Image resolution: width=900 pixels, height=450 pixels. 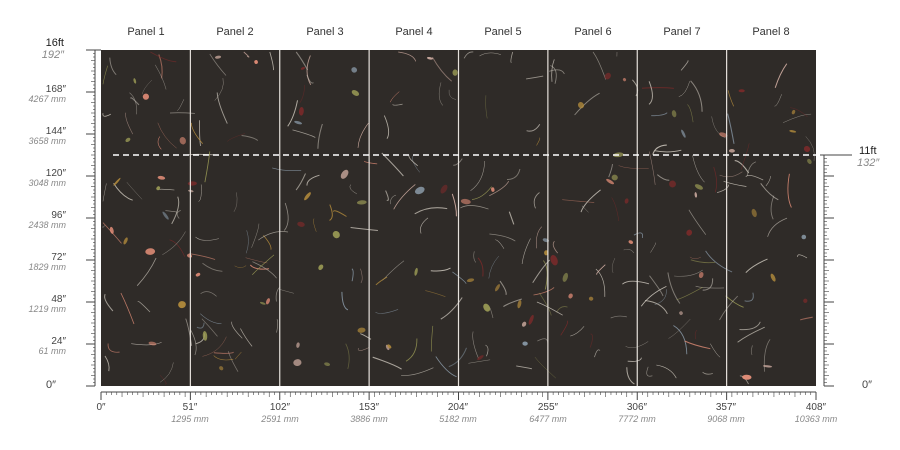 What do you see at coordinates (548, 419) in the screenshot?
I see `bottom-axis-tick-sublabel: 6477 mm` at bounding box center [548, 419].